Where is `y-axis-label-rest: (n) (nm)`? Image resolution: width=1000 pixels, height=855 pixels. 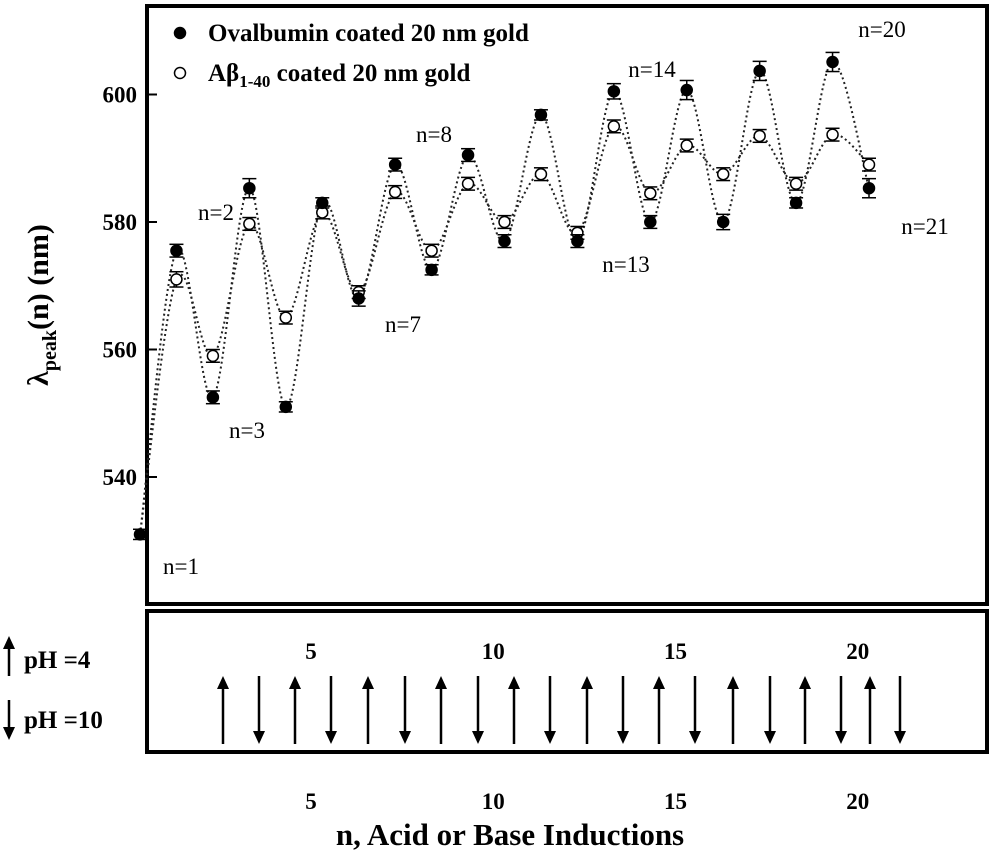 y-axis-label-rest: (n) (nm) is located at coordinates (38, 277).